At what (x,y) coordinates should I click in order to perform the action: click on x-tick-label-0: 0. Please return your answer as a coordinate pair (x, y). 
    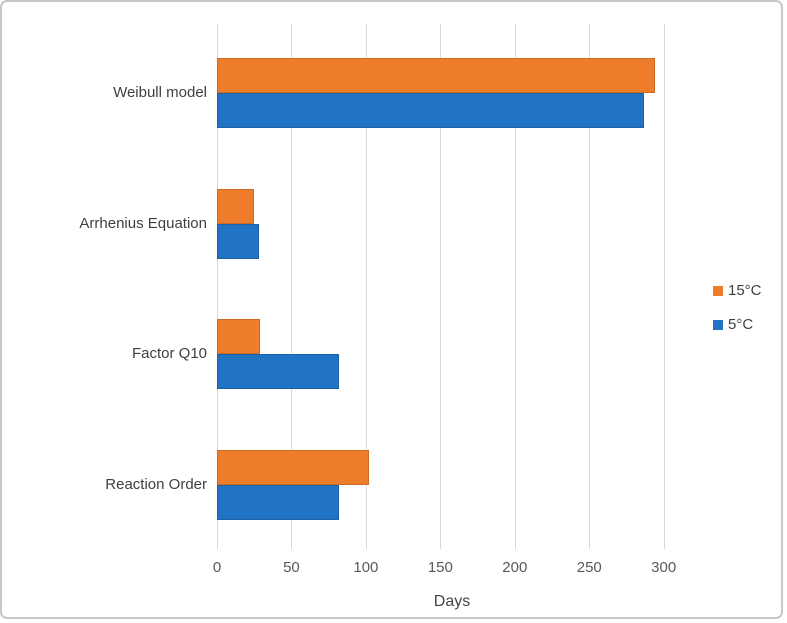
    Looking at the image, I should click on (217, 567).